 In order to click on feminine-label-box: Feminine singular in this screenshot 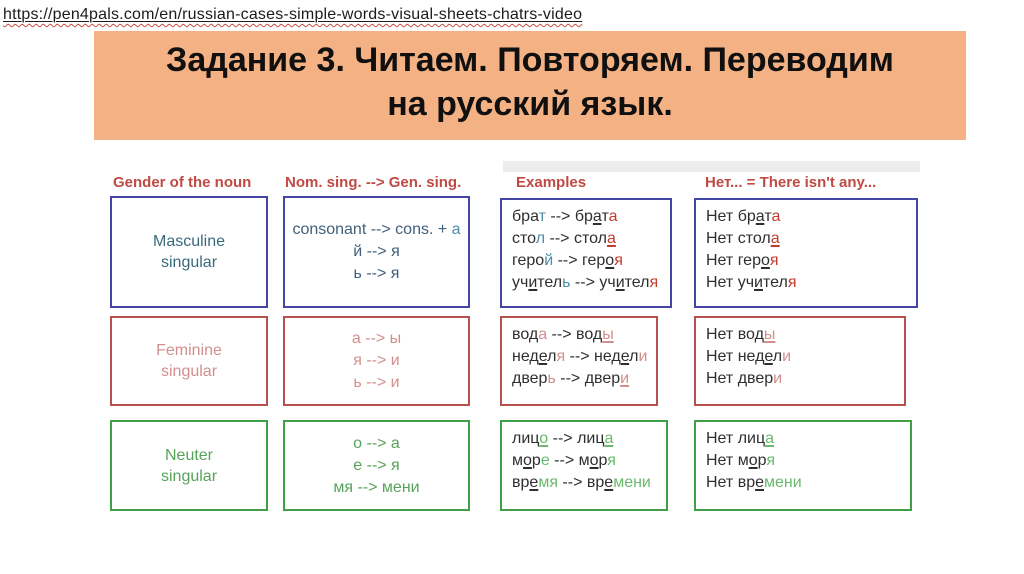, I will do `click(189, 361)`.